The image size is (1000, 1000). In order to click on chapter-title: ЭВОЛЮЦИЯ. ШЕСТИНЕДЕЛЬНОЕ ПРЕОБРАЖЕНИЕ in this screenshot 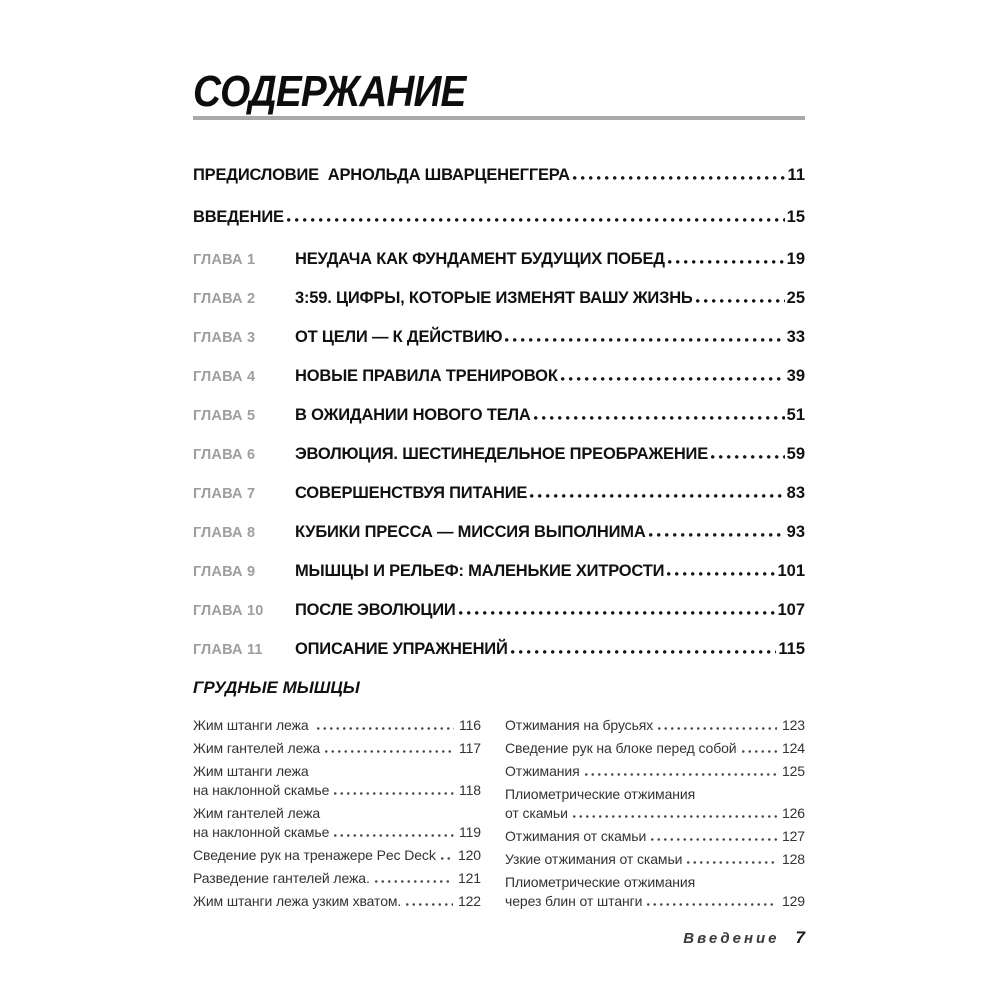, I will do `click(502, 454)`.